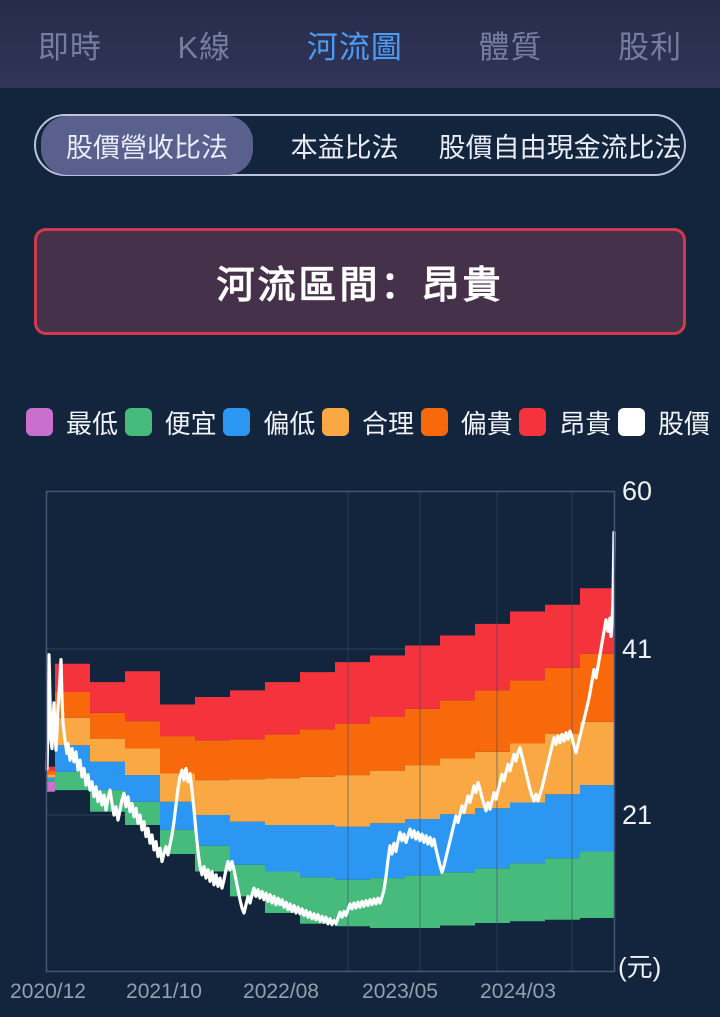 The height and width of the screenshot is (1017, 720). Describe the element at coordinates (360, 286) in the screenshot. I see `river-zone-text: 河流區間：昂貴` at that location.